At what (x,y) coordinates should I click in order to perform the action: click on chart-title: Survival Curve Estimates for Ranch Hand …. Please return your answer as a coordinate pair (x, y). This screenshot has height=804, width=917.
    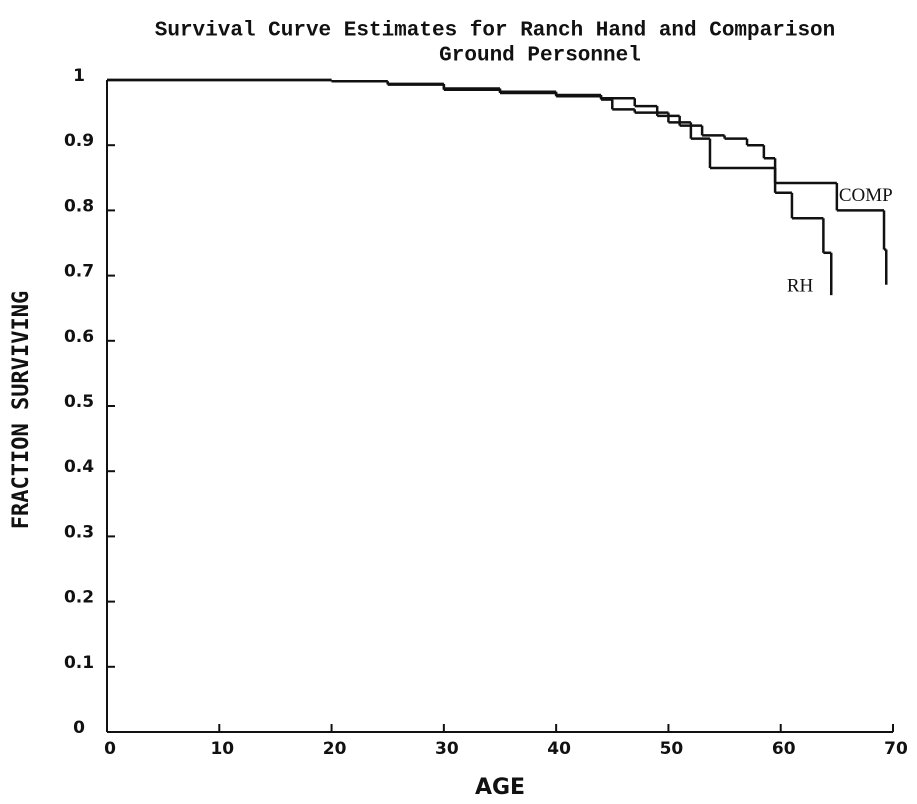
    Looking at the image, I should click on (495, 31).